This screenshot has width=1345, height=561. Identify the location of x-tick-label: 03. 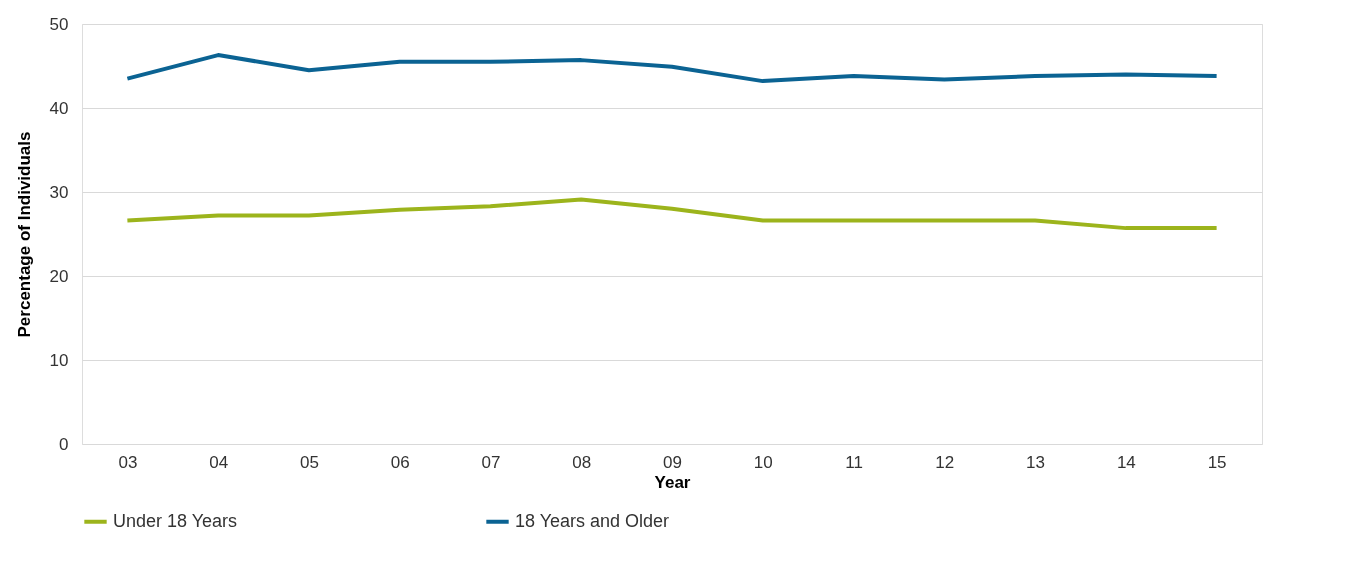
(128, 462).